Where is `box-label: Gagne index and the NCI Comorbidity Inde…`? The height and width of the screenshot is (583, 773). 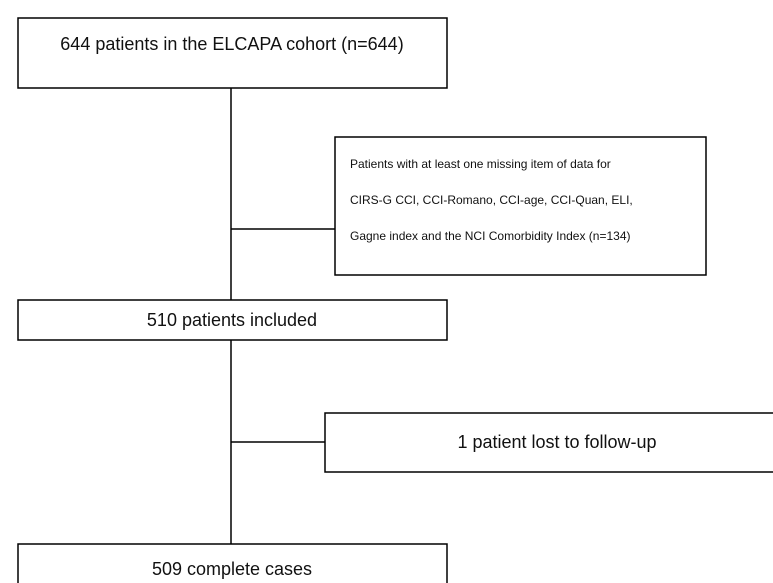 box-label: Gagne index and the NCI Comorbidity Inde… is located at coordinates (490, 236).